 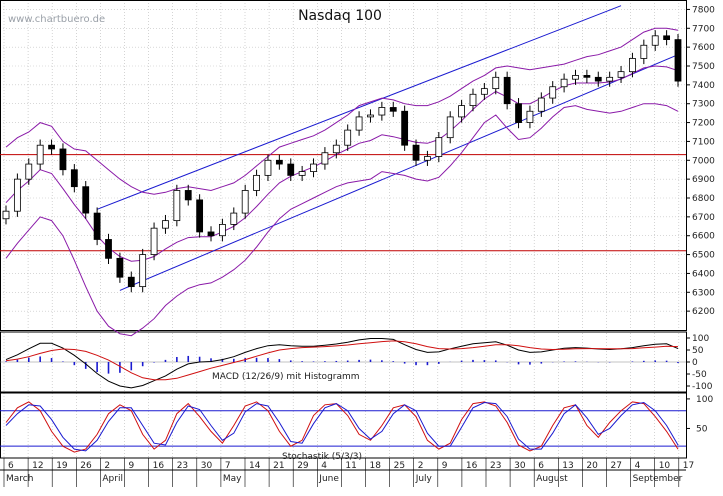 I want to click on price-tick-label: 6400, so click(x=703, y=274).